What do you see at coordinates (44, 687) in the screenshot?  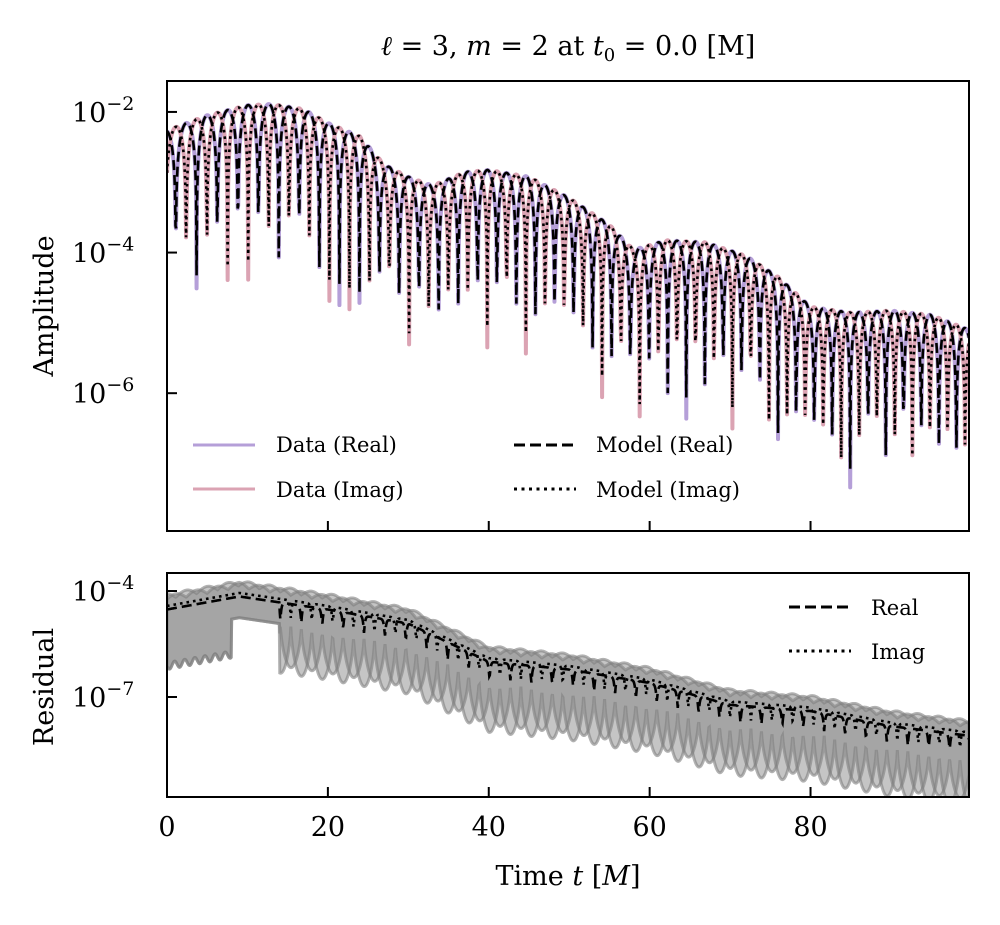 I see `residual-ylabel: Residual` at bounding box center [44, 687].